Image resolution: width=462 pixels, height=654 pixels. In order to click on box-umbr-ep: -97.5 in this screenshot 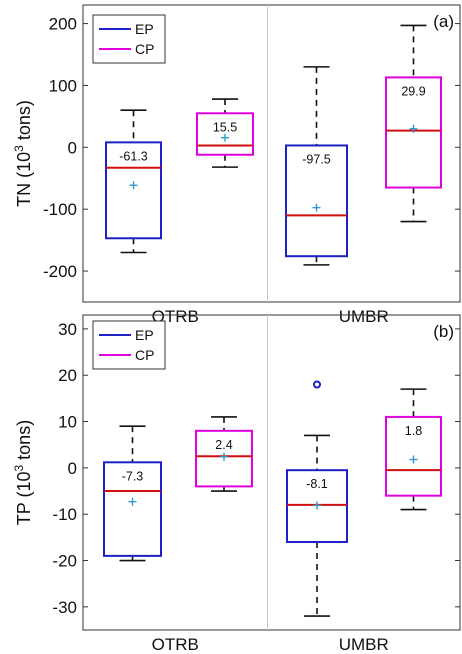, I will do `click(316, 166)`.